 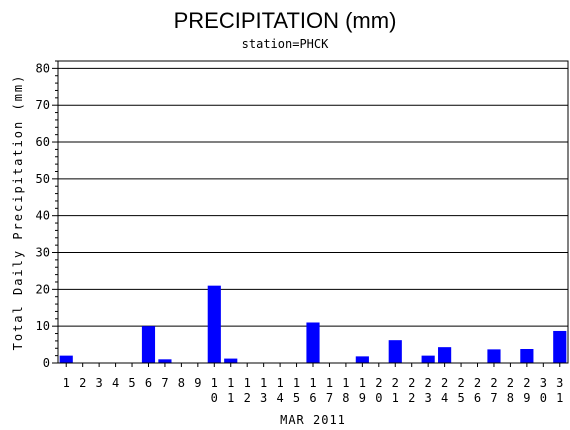 I want to click on y-tick-label: 70, so click(x=43, y=105).